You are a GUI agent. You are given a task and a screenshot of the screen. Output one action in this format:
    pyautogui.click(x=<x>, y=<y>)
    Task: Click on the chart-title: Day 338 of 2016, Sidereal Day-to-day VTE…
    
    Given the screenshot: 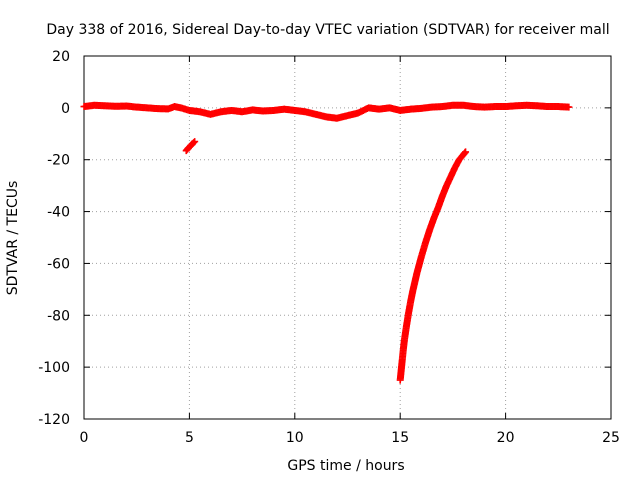 What is the action you would take?
    pyautogui.click(x=327, y=30)
    